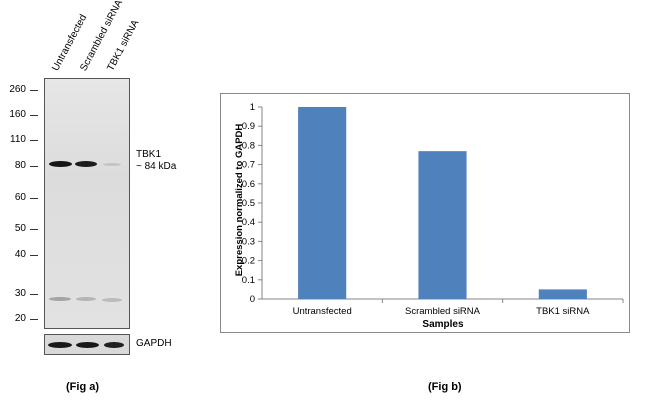 This screenshot has height=404, width=650. I want to click on y-tick-label: 0.7, so click(248, 165).